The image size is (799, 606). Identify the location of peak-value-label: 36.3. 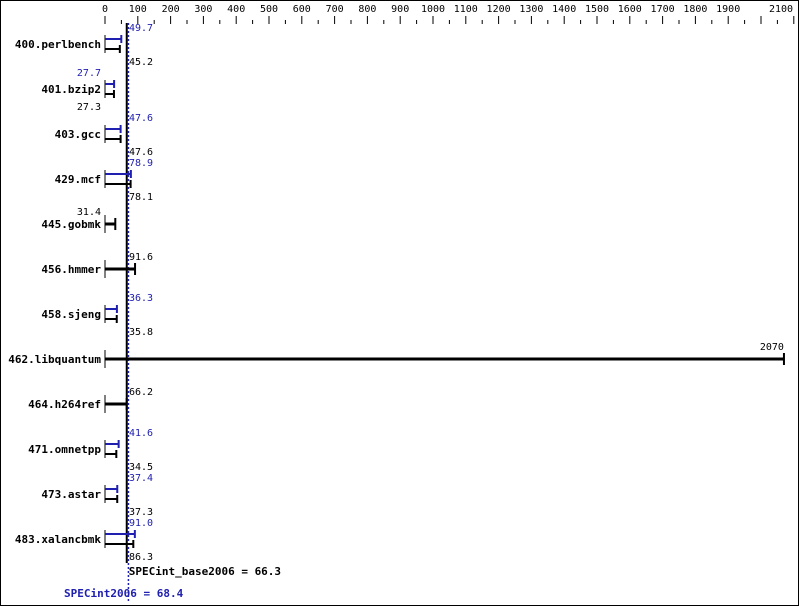
(141, 298).